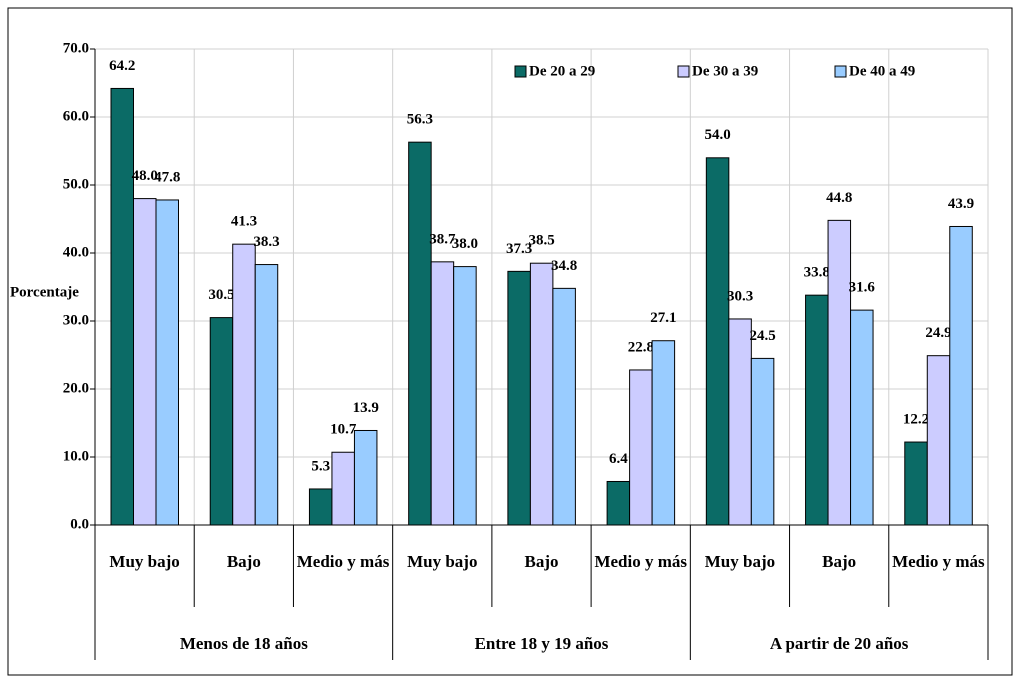  What do you see at coordinates (938, 333) in the screenshot?
I see `data-label: 24.9` at bounding box center [938, 333].